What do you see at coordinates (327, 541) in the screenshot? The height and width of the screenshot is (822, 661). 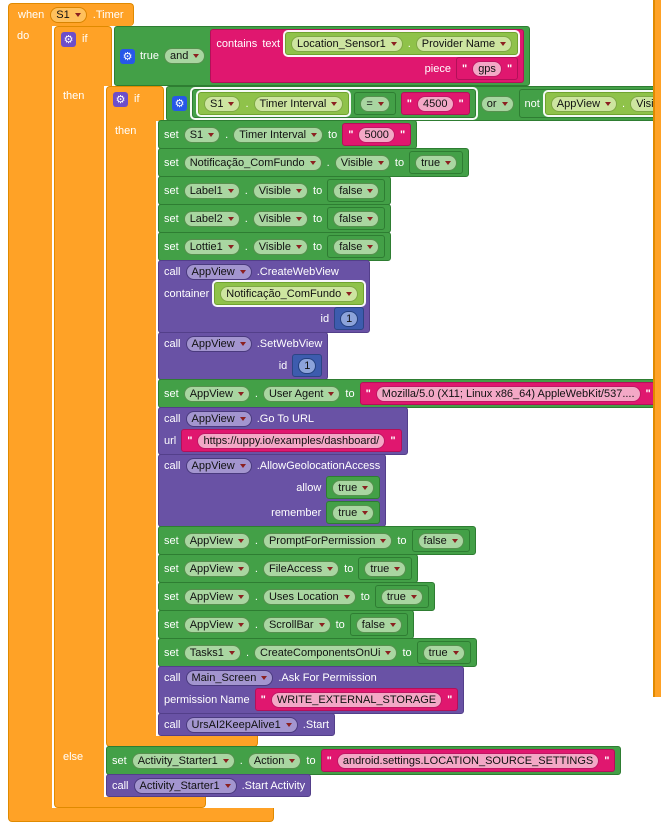 I see `dropdown-promptforpermission: PromptForPermission` at bounding box center [327, 541].